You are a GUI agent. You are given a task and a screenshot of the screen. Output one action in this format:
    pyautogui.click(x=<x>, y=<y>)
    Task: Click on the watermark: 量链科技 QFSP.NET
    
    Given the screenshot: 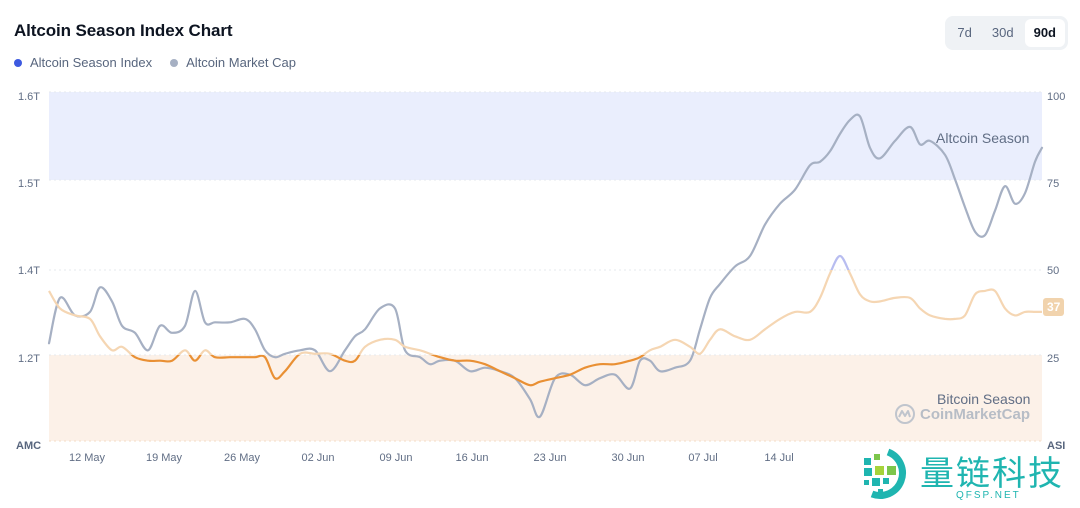 What is the action you would take?
    pyautogui.click(x=961, y=474)
    